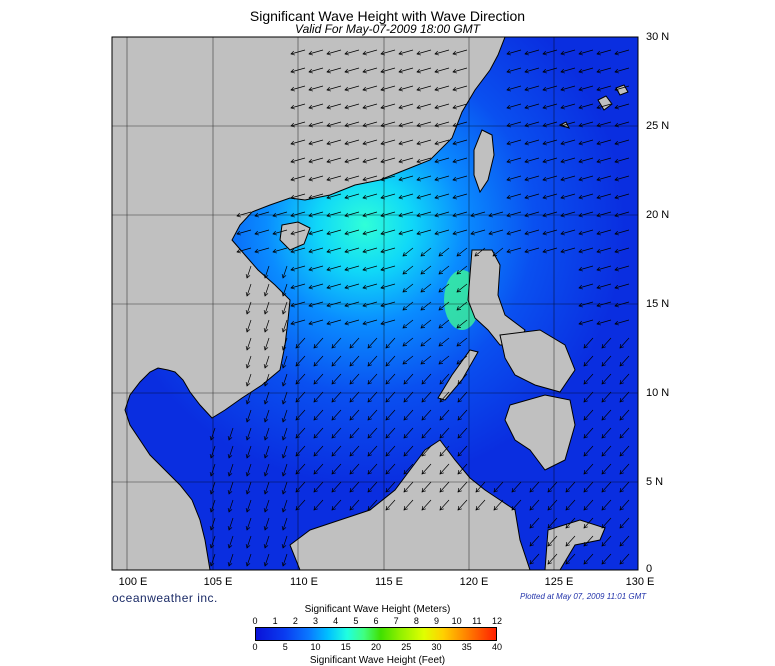  Describe the element at coordinates (537, 361) in the screenshot. I see `visayas-islands` at that location.